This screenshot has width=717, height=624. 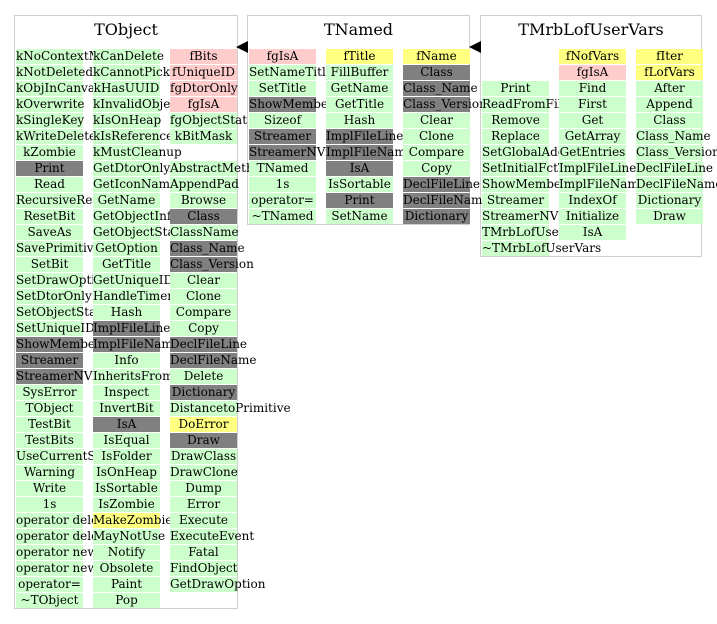 What do you see at coordinates (61, 344) in the screenshot?
I see `member-0-0-18: ShowMembers` at bounding box center [61, 344].